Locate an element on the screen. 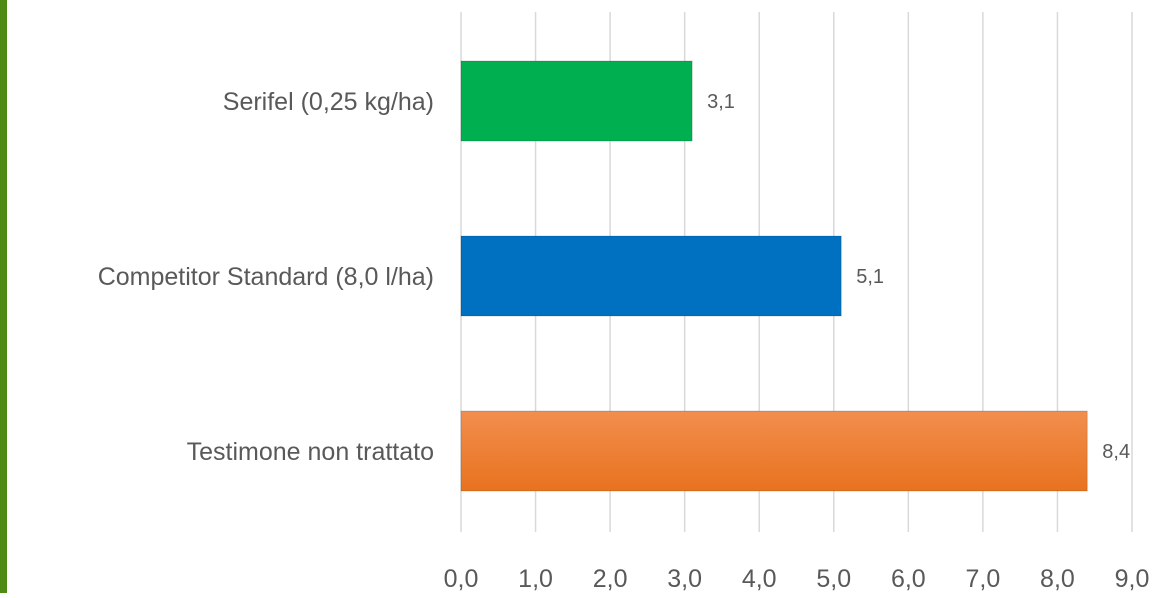 This screenshot has width=1157, height=598. x-tick-label-6: 6,0 is located at coordinates (908, 579).